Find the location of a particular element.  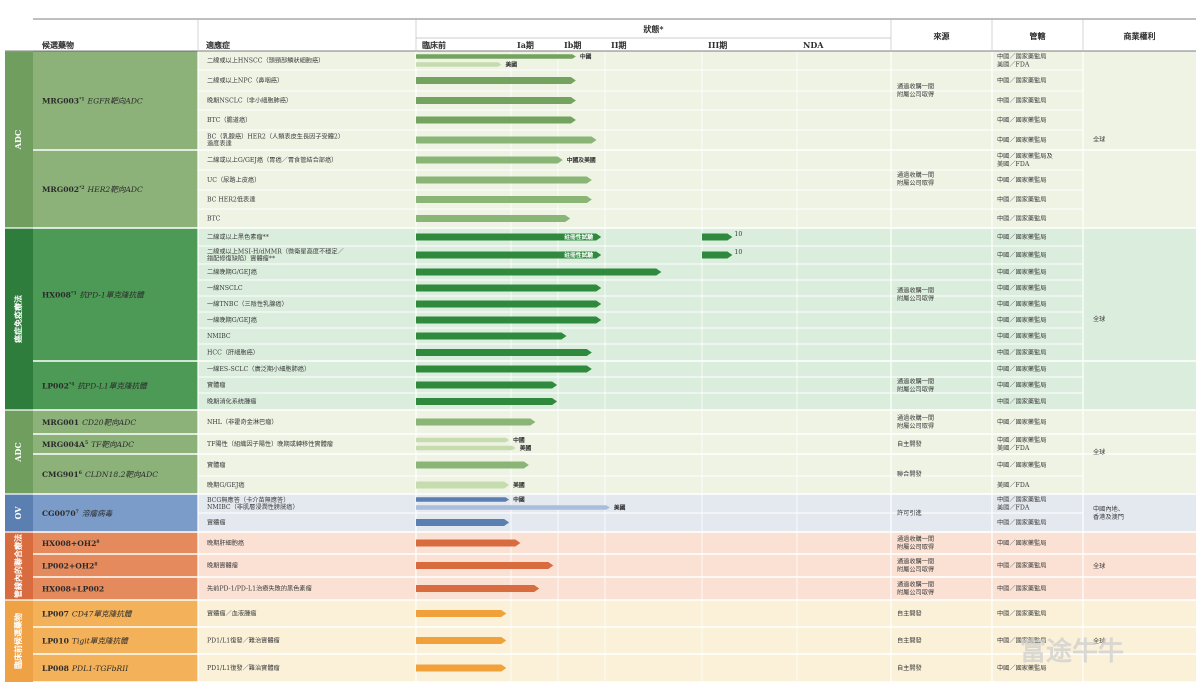

rights-text: 全球 is located at coordinates (1099, 319).